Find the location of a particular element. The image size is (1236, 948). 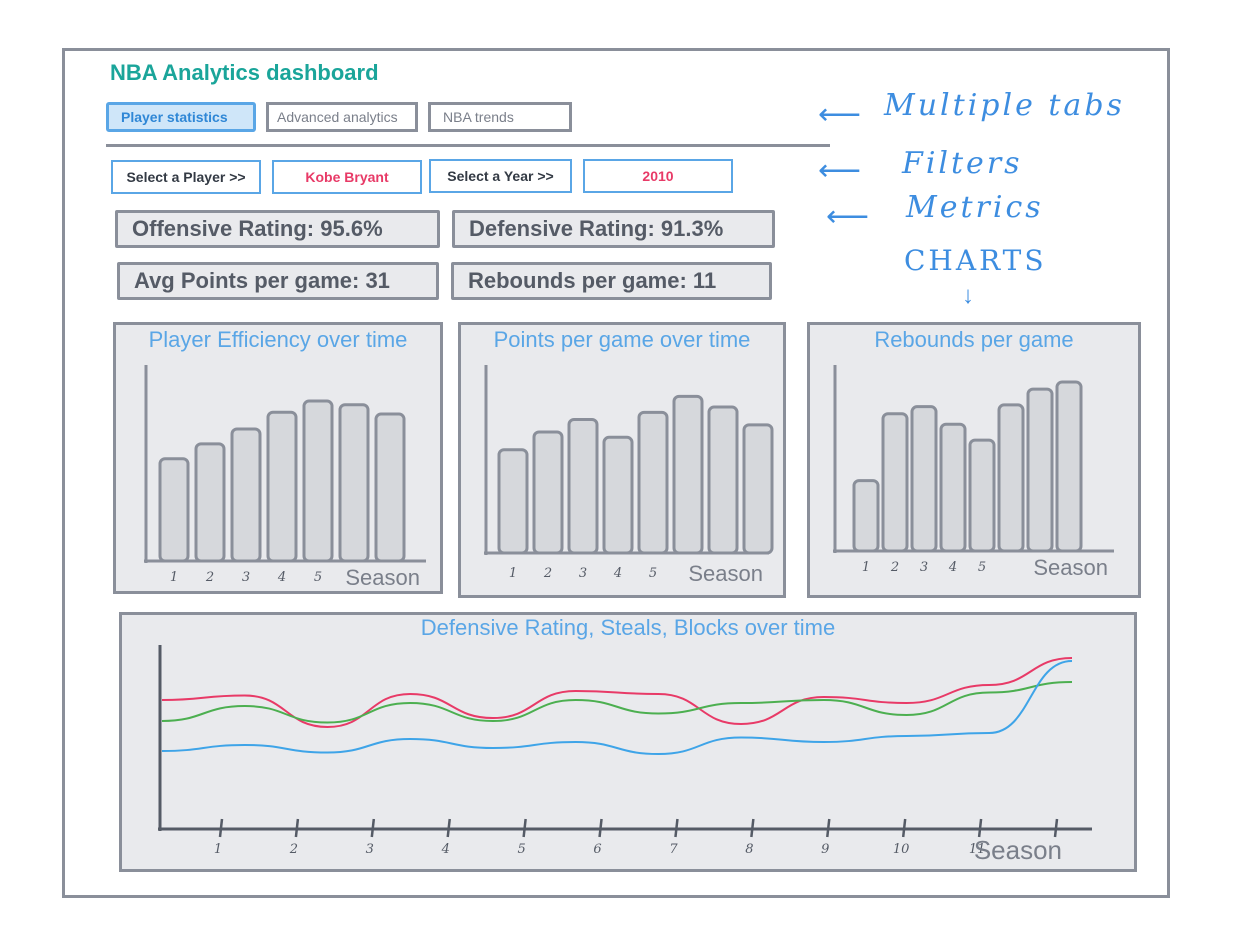

tick-label: 10 is located at coordinates (901, 849).